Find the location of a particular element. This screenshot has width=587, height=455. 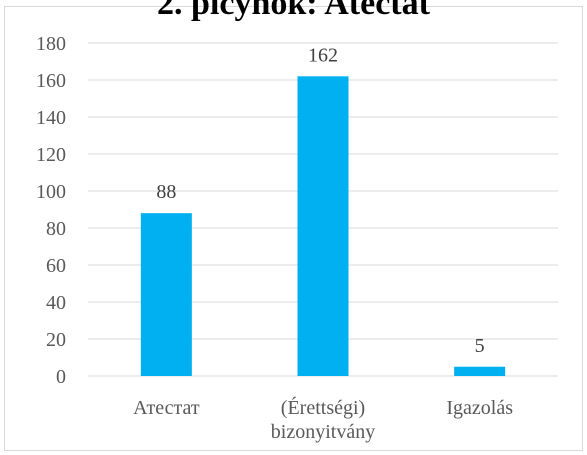

y-tick-label: 80 is located at coordinates (56, 229).